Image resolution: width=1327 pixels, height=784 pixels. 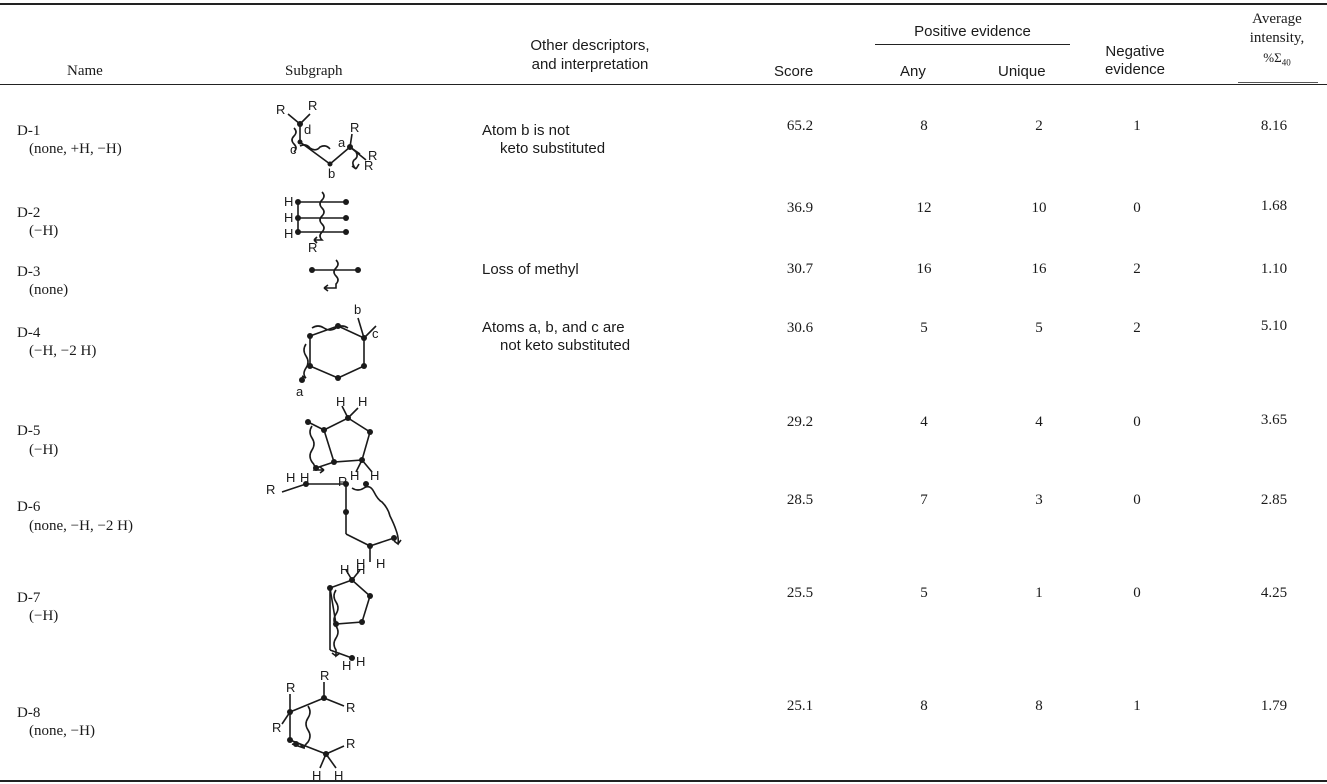 I want to click on subgraph-d6-label-r2: R, so click(x=342, y=481).